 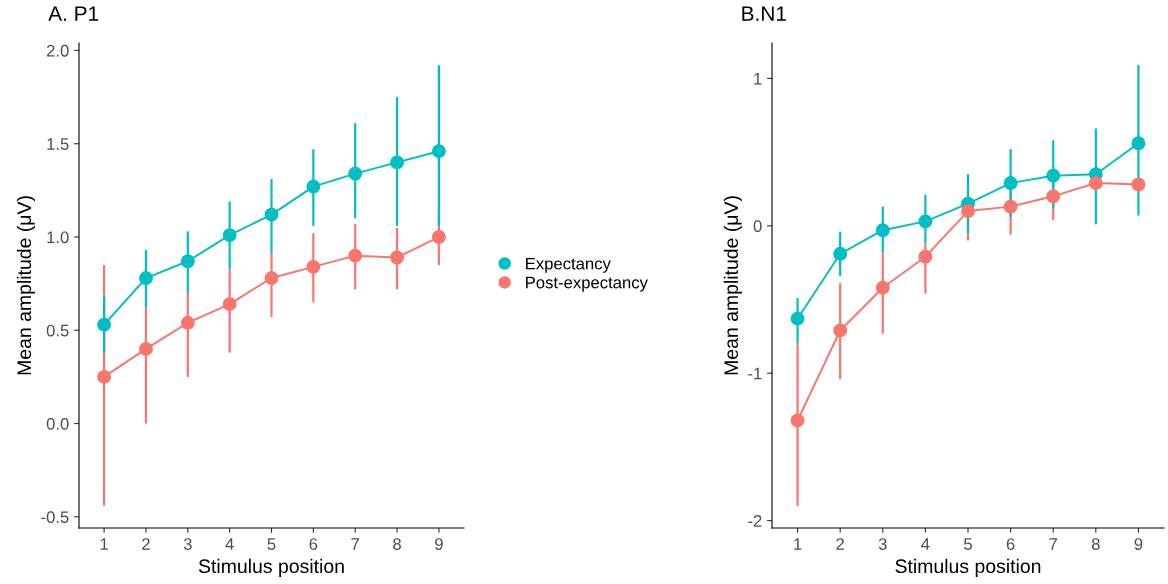 I want to click on y-tick-label: -1, so click(x=755, y=373).